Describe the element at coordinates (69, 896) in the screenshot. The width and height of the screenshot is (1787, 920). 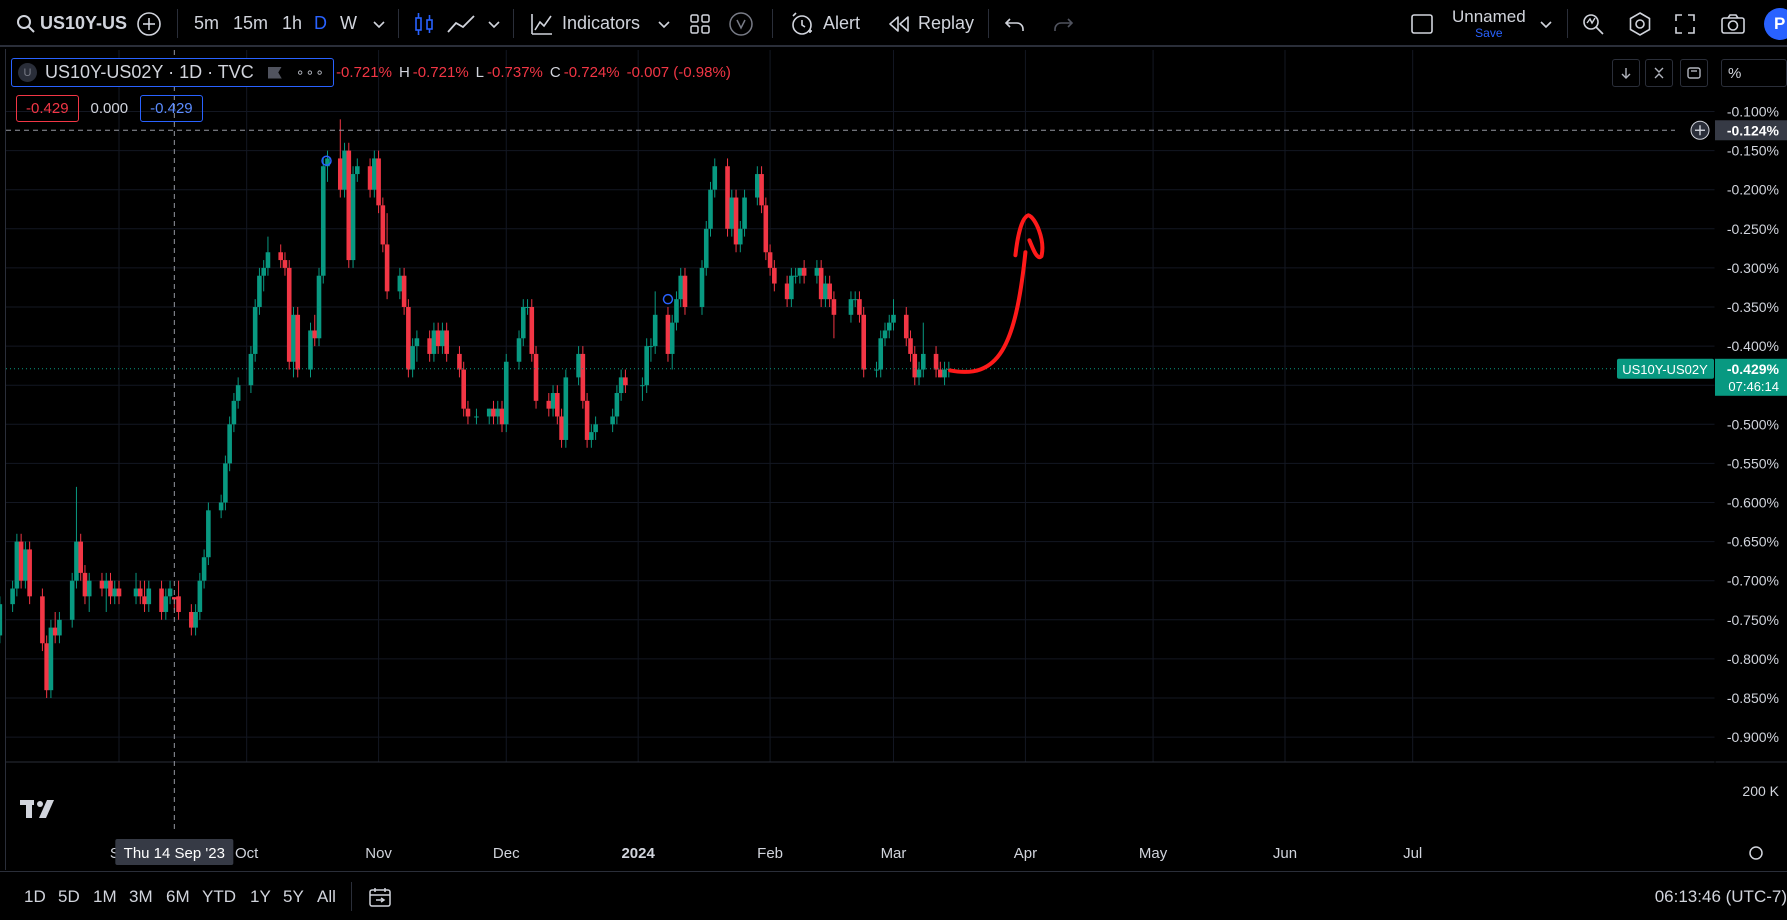
I see `range-5d: 5D` at that location.